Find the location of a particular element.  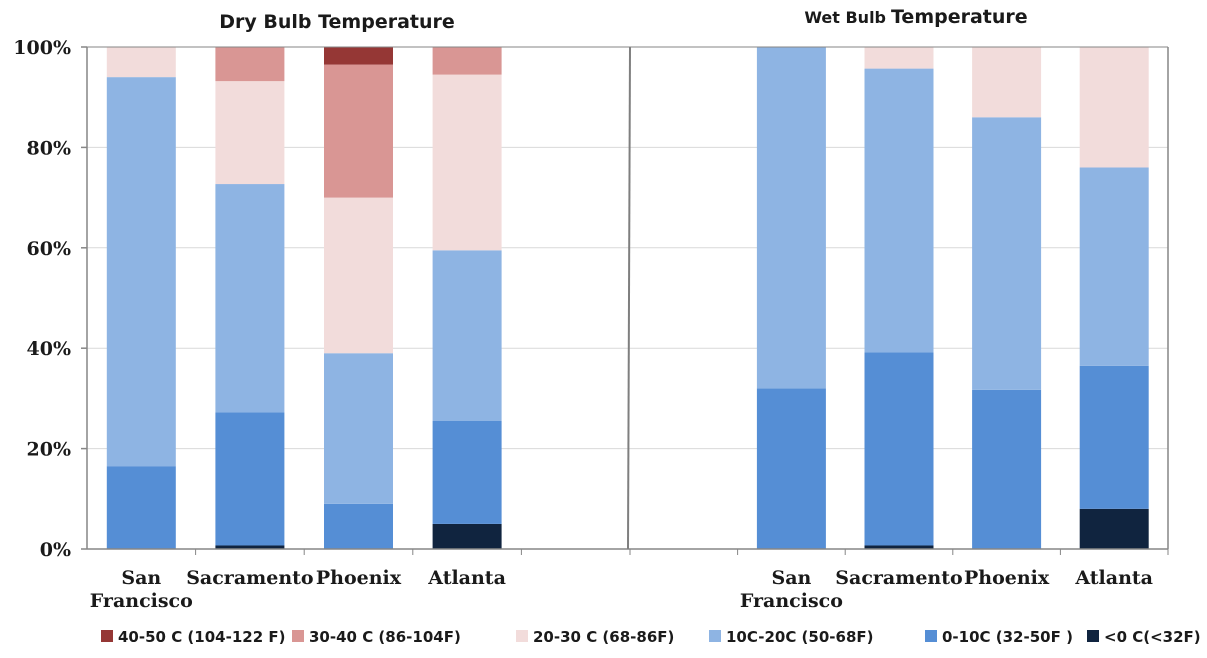

wet-bulb-title-prefix: Wet Bulb is located at coordinates (845, 17).